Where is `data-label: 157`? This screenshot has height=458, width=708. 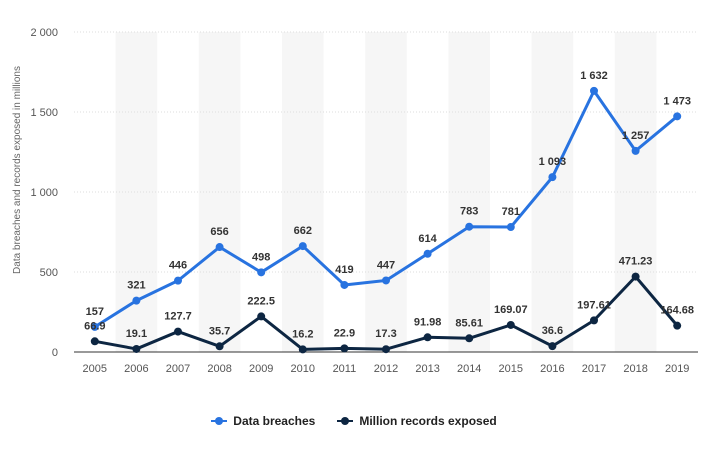 data-label: 157 is located at coordinates (95, 312).